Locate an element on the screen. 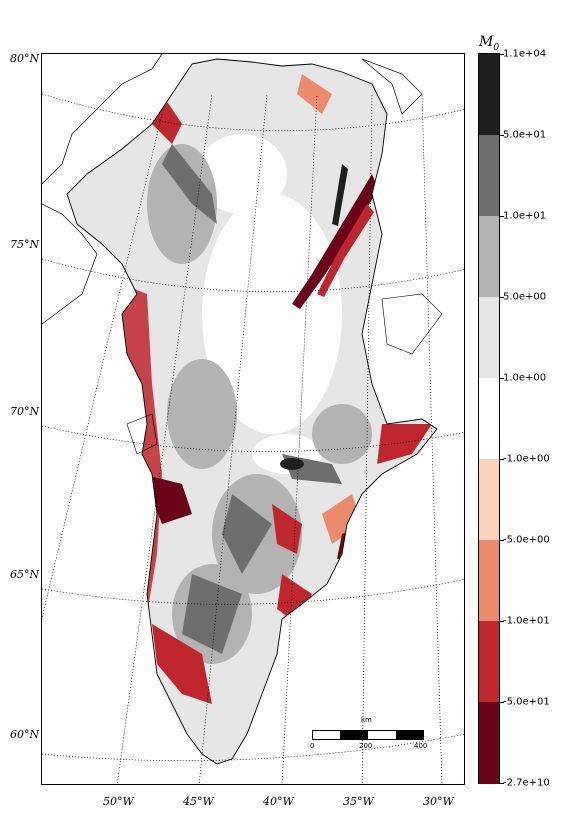  colorbar-tick-label: 1.1e+04 is located at coordinates (525, 54).